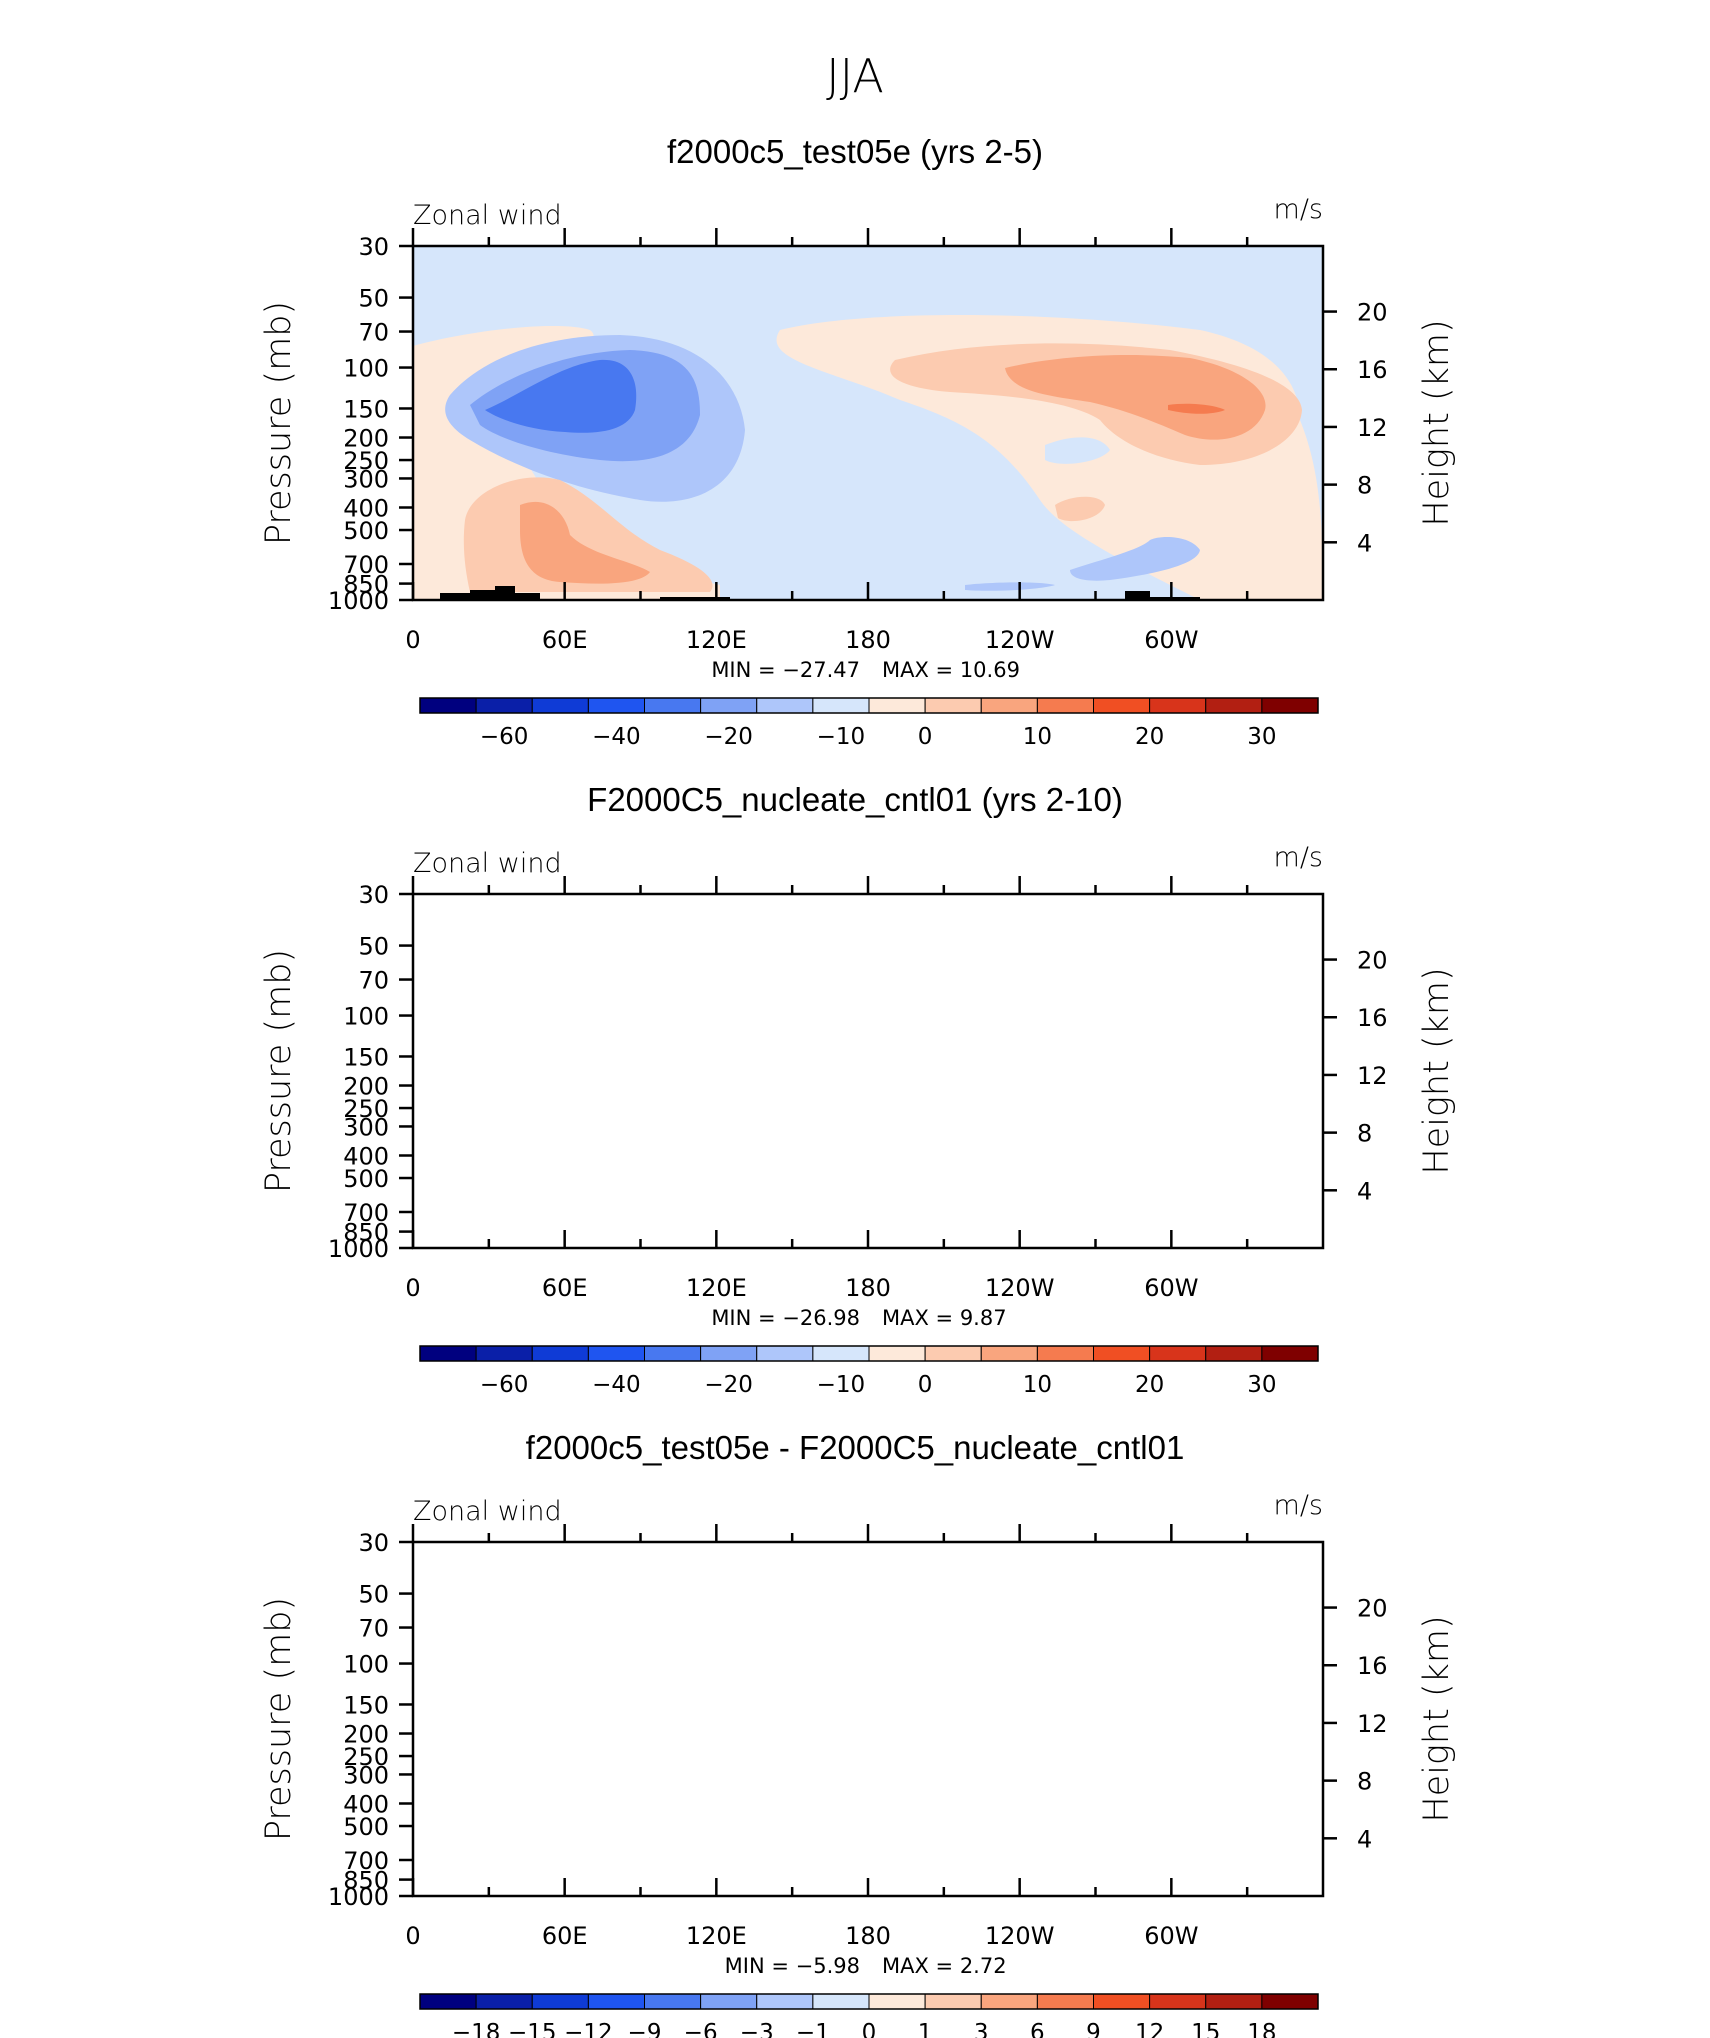  Describe the element at coordinates (1093, 2029) in the screenshot. I see `colorbar-label: 9` at that location.